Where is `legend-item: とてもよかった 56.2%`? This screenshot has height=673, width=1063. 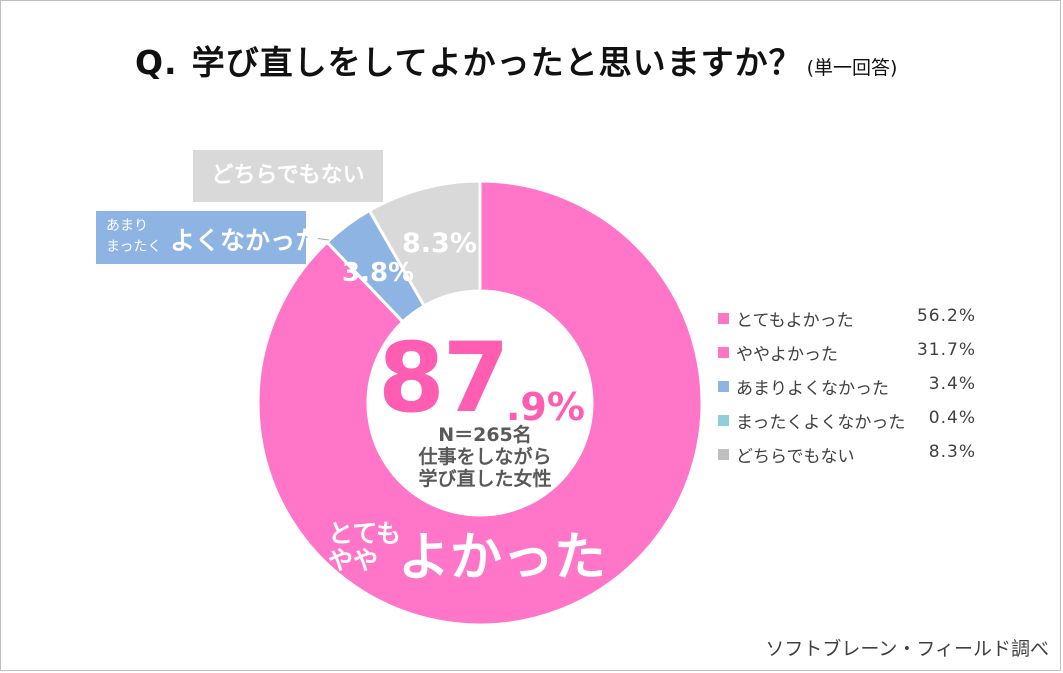
legend-item: とてもよかった 56.2% is located at coordinates (853, 319).